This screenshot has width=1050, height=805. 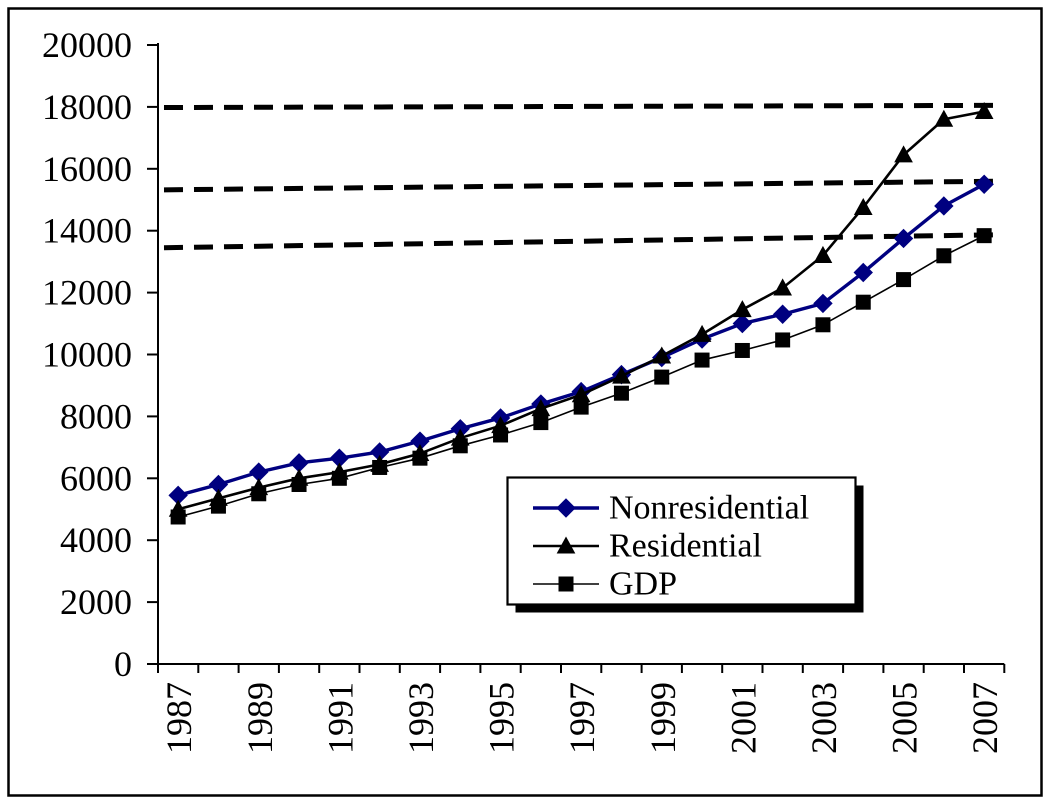 What do you see at coordinates (709, 508) in the screenshot?
I see `legend-label: Nonresidential` at bounding box center [709, 508].